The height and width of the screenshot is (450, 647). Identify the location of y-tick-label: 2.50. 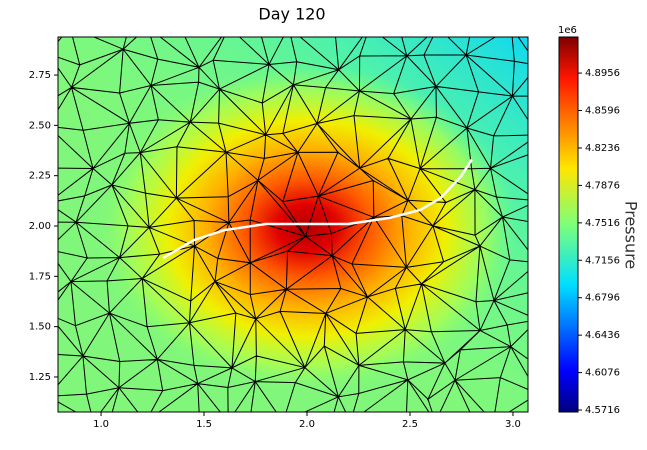
(40, 125).